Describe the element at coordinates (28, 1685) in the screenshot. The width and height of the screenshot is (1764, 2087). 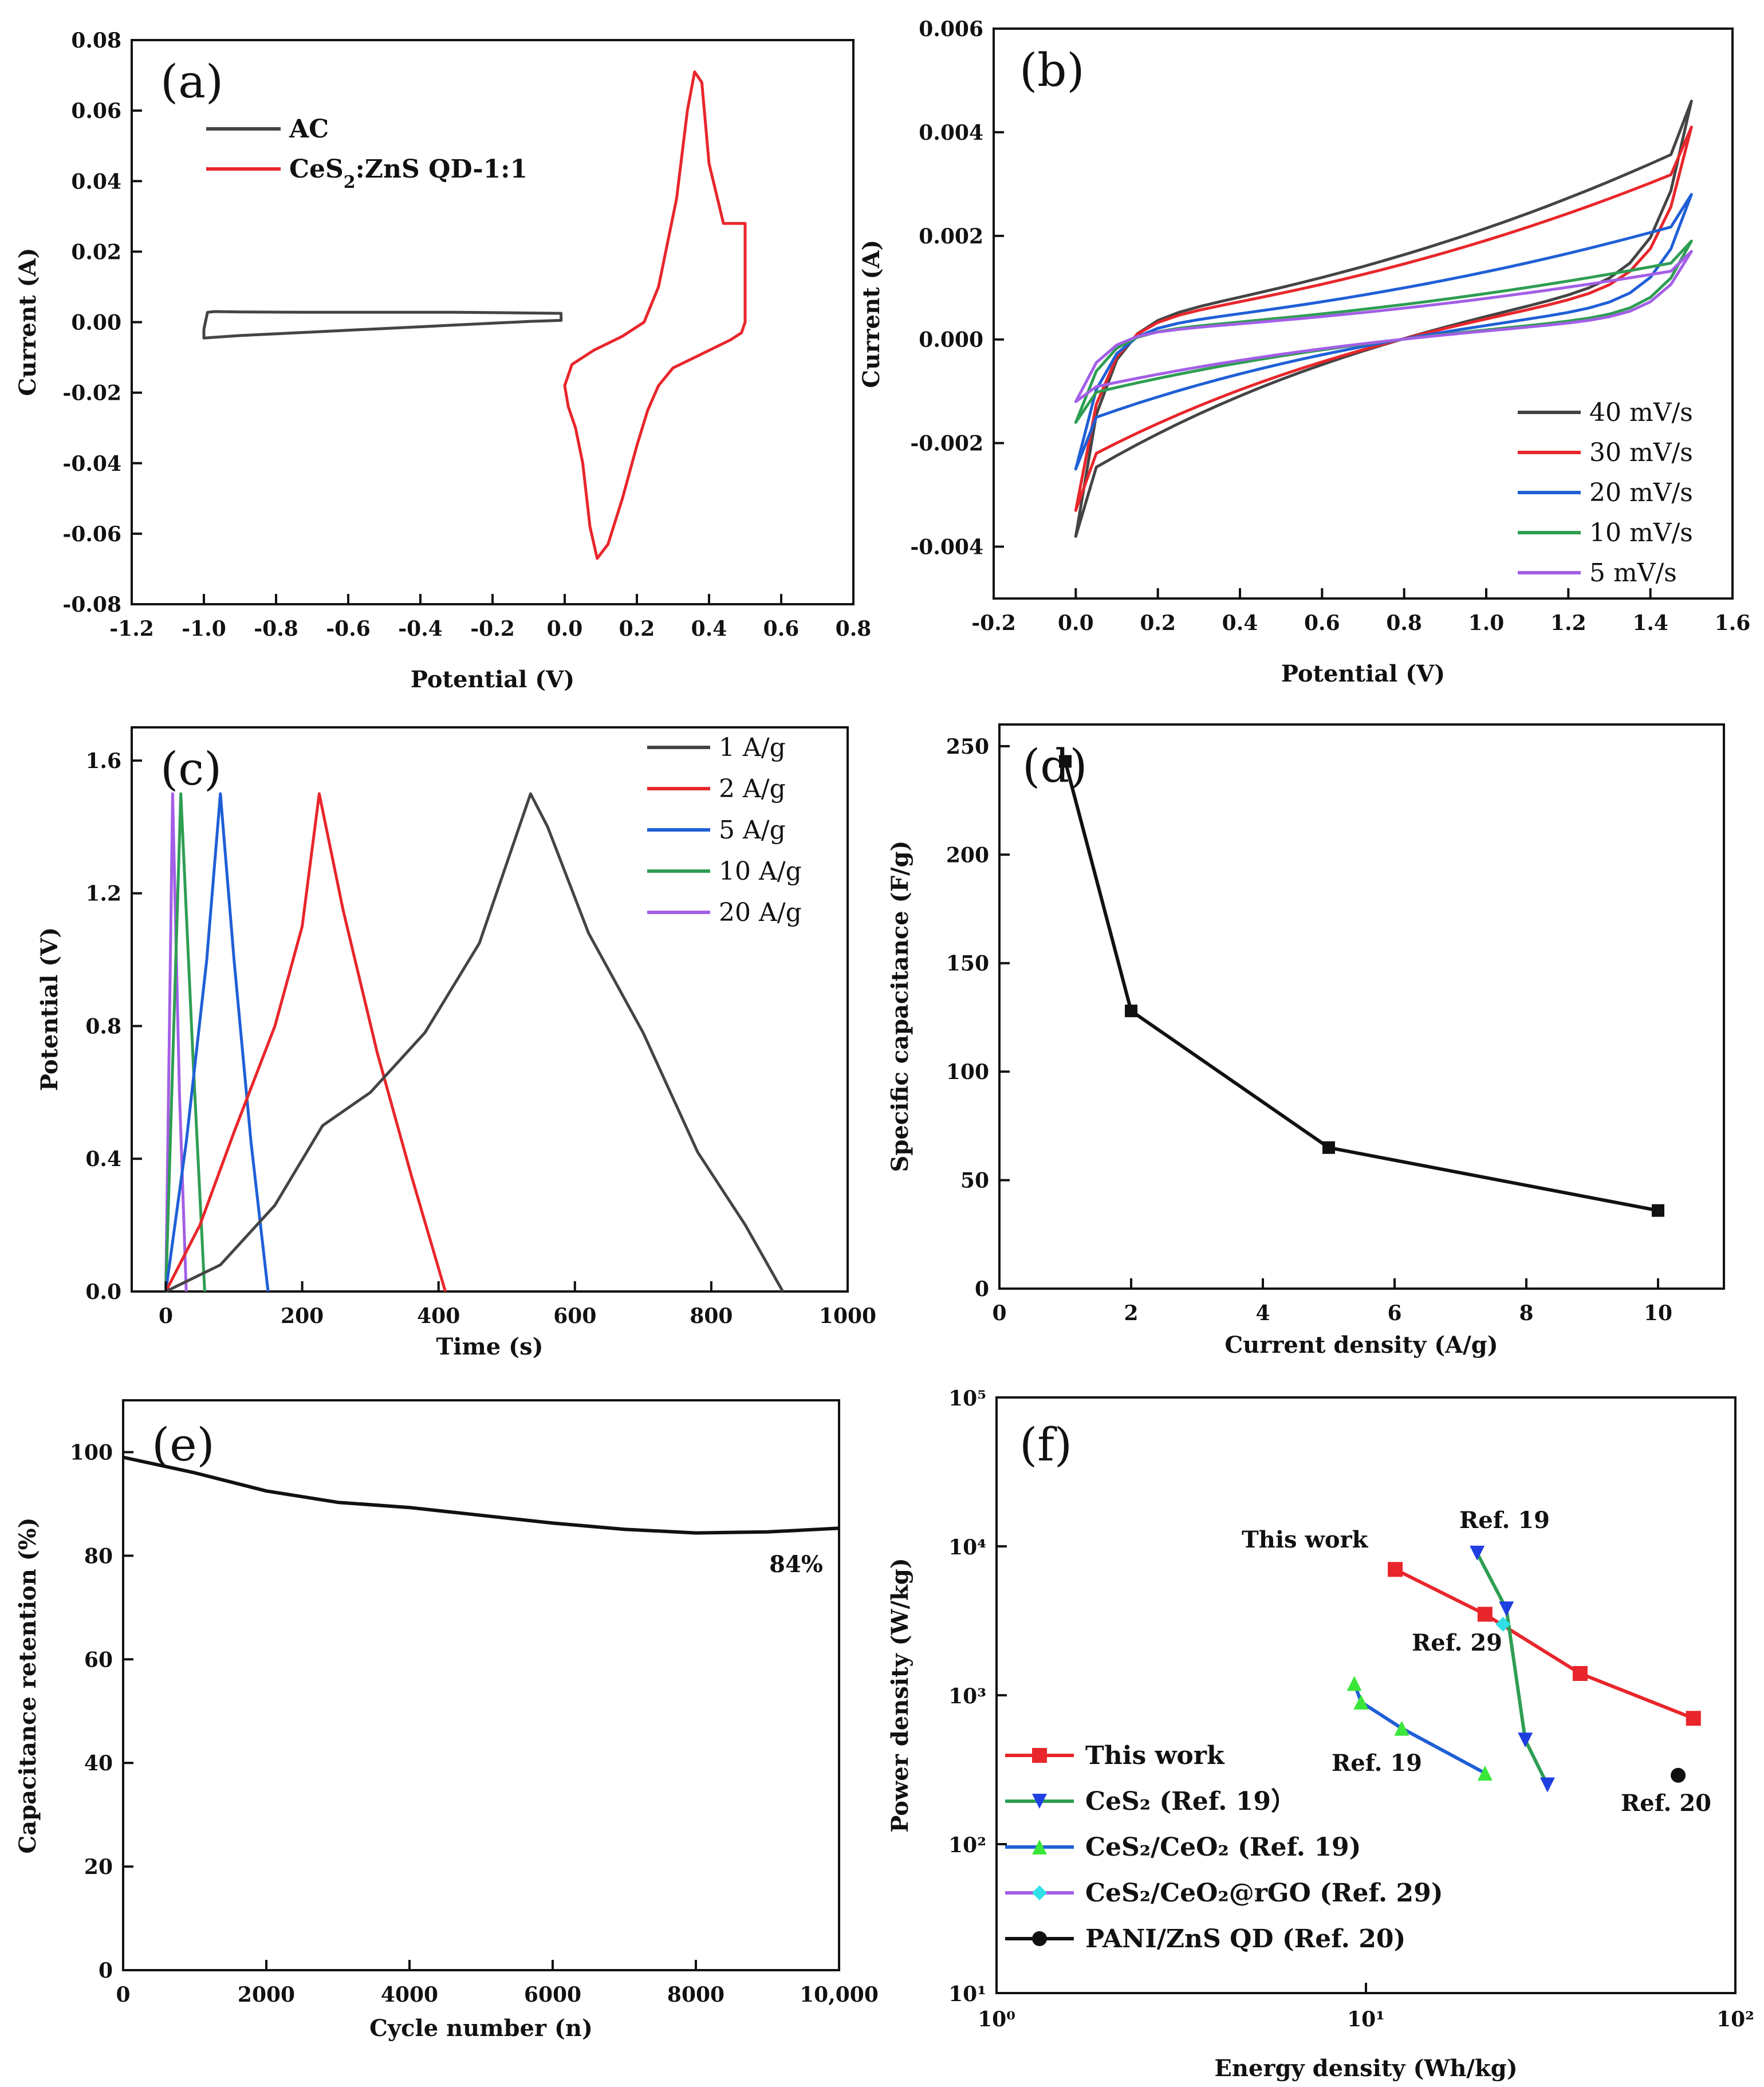
I see `panel-e-y-label: Capacitance retention (%)` at that location.